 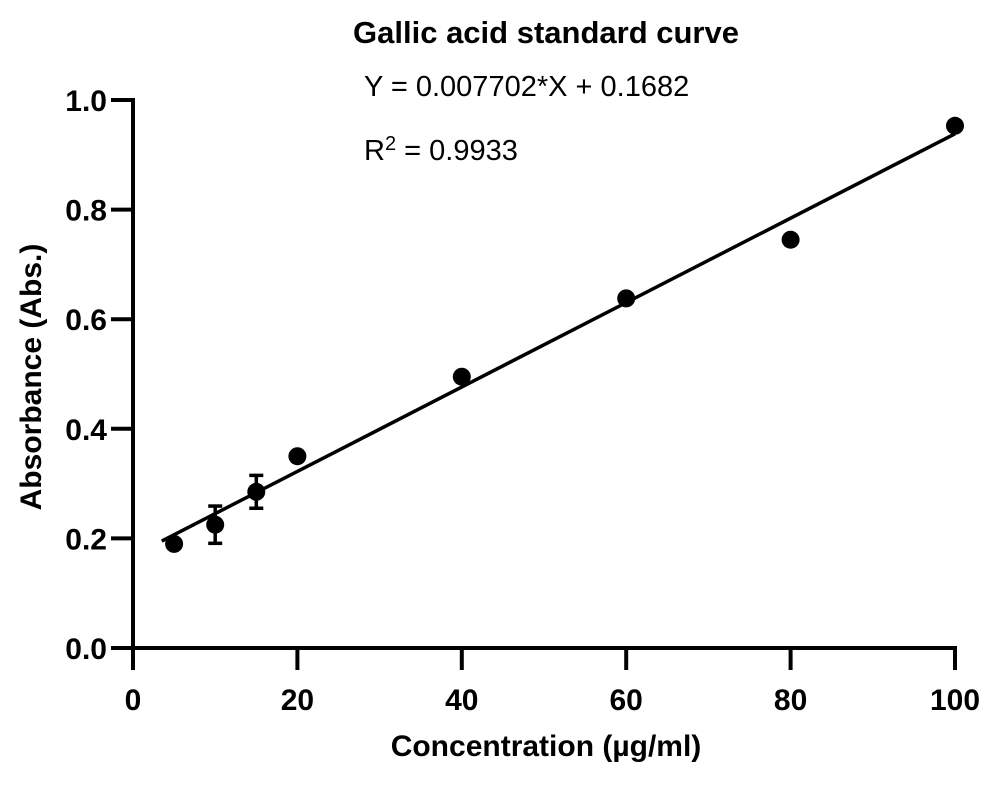 What do you see at coordinates (86, 649) in the screenshot?
I see `y-tick-label: 0.0` at bounding box center [86, 649].